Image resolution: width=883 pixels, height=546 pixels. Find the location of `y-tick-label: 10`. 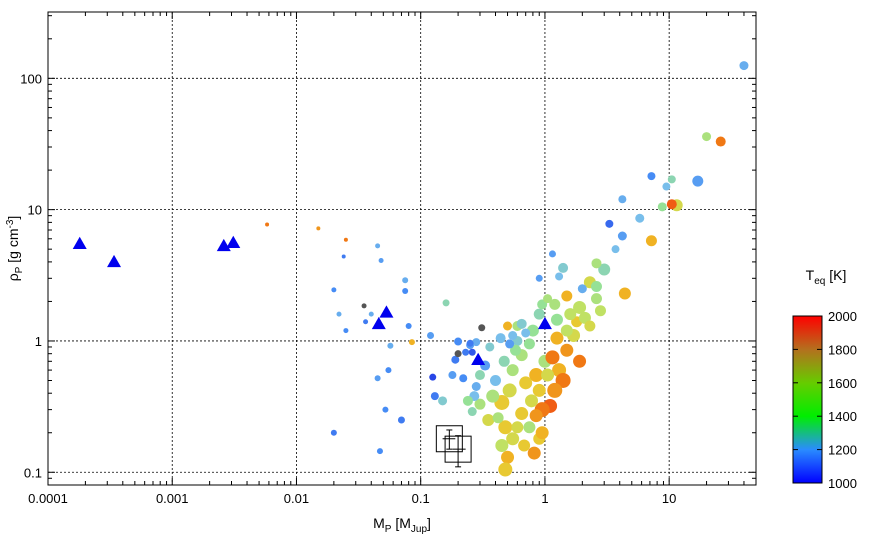

y-tick-label: 10 is located at coordinates (35, 210).